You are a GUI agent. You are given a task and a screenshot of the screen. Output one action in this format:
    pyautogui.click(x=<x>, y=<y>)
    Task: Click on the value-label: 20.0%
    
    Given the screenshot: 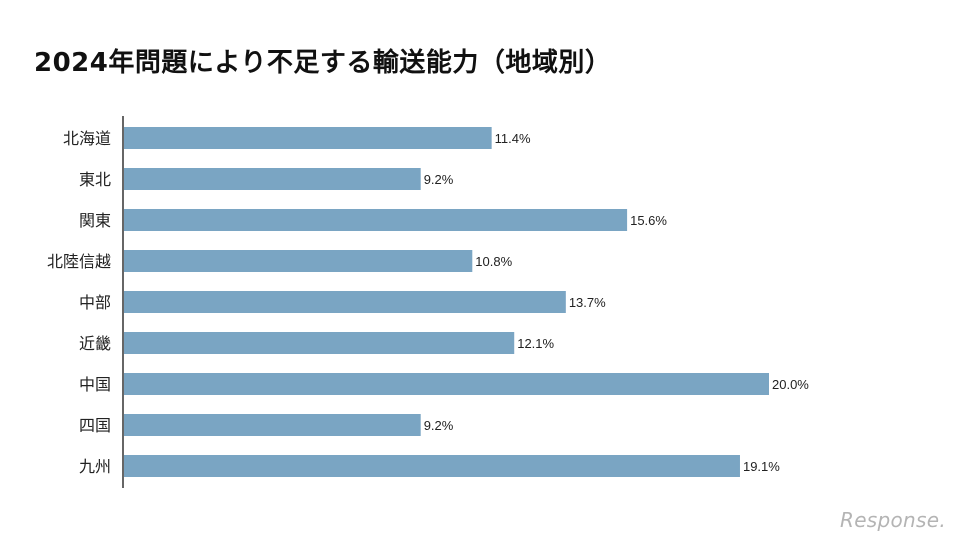 What is the action you would take?
    pyautogui.click(x=790, y=384)
    